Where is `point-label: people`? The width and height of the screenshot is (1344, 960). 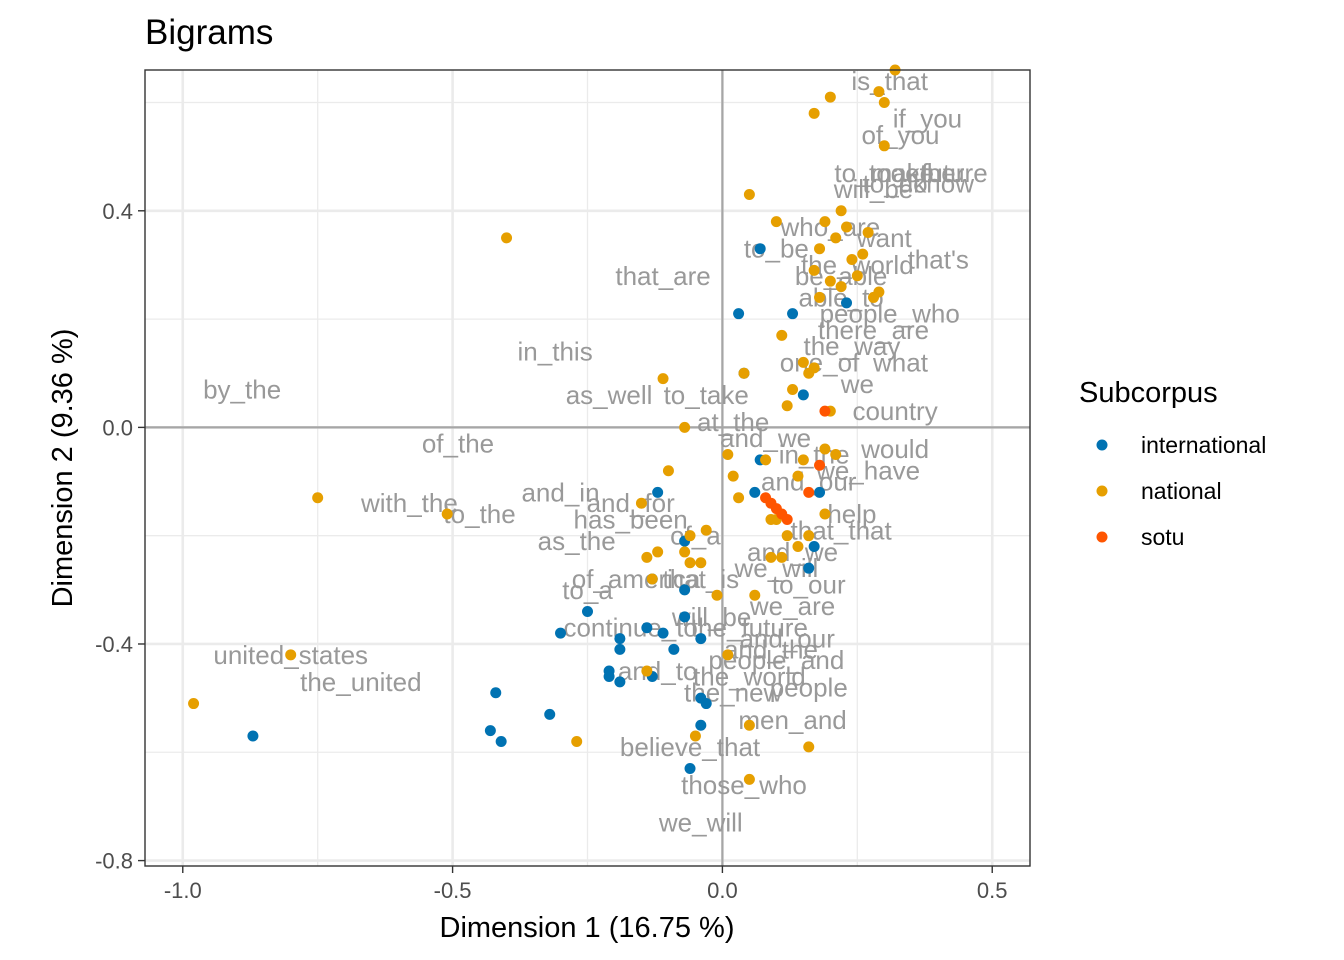
point-label: people is located at coordinates (809, 687).